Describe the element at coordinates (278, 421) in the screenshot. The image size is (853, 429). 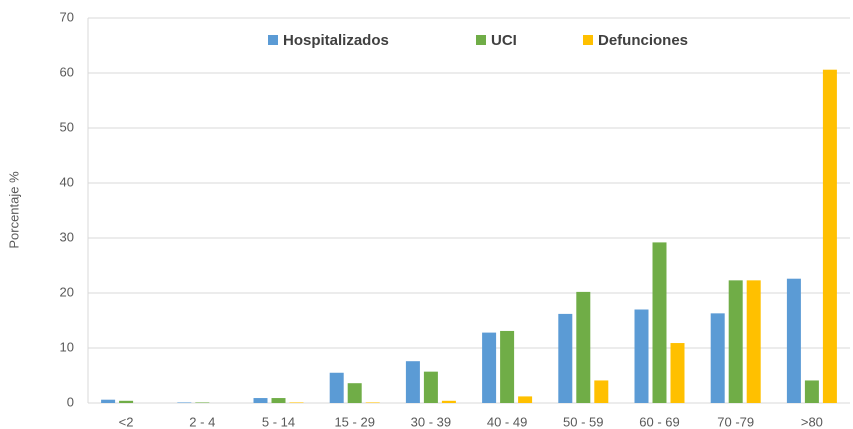
I see `x-tick-label: 5 - 14` at that location.